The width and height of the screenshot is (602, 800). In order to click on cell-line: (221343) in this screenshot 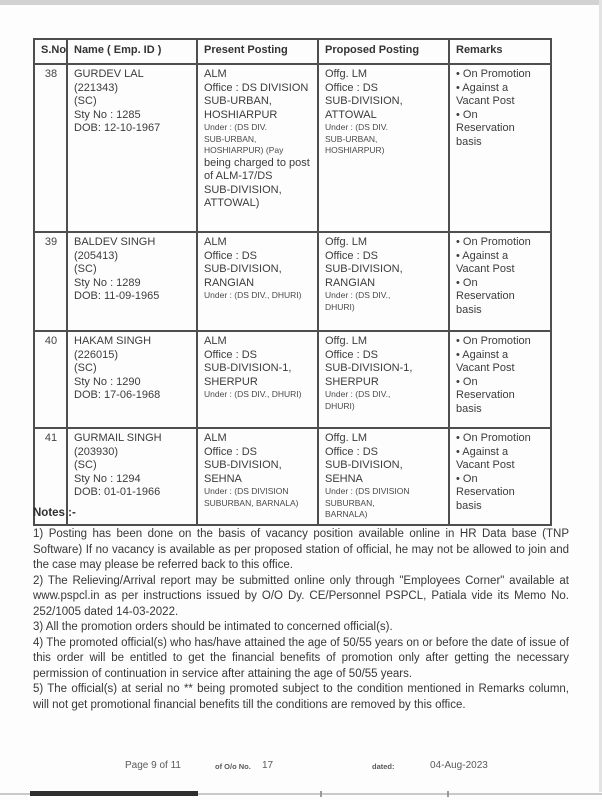, I will do `click(96, 87)`.